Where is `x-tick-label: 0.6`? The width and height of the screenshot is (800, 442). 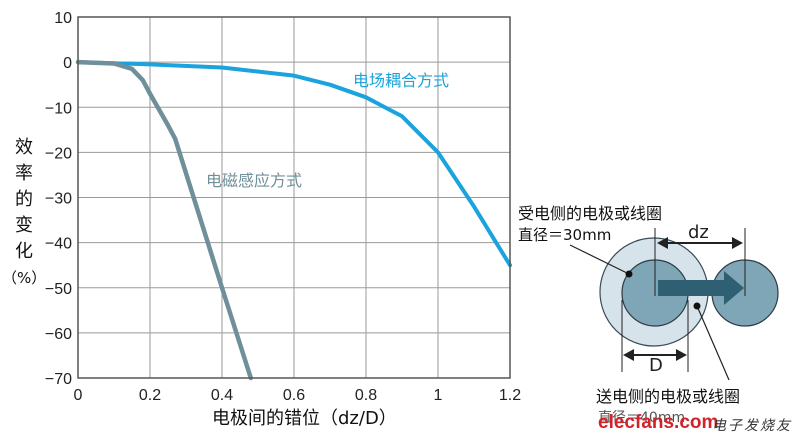 x-tick-label: 0.6 is located at coordinates (294, 395).